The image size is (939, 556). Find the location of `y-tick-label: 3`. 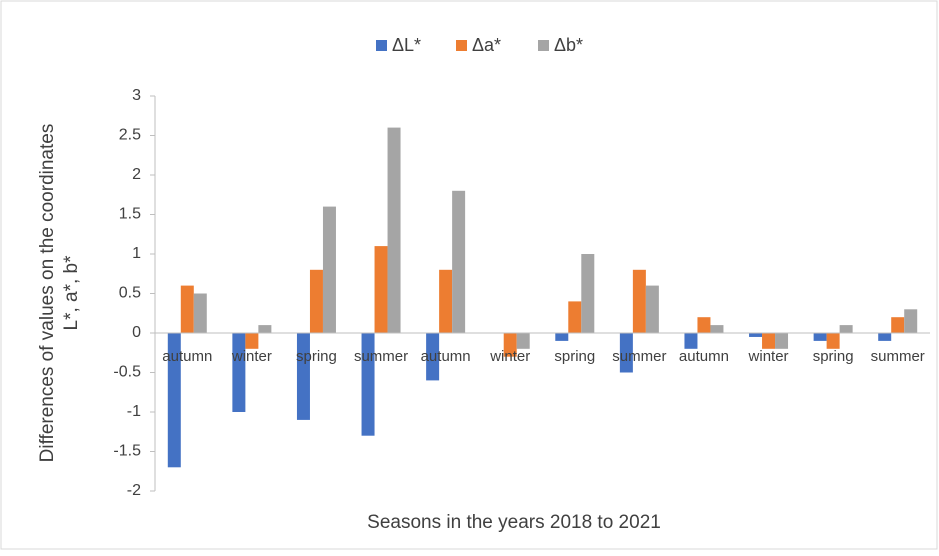

y-tick-label: 3 is located at coordinates (136, 95).